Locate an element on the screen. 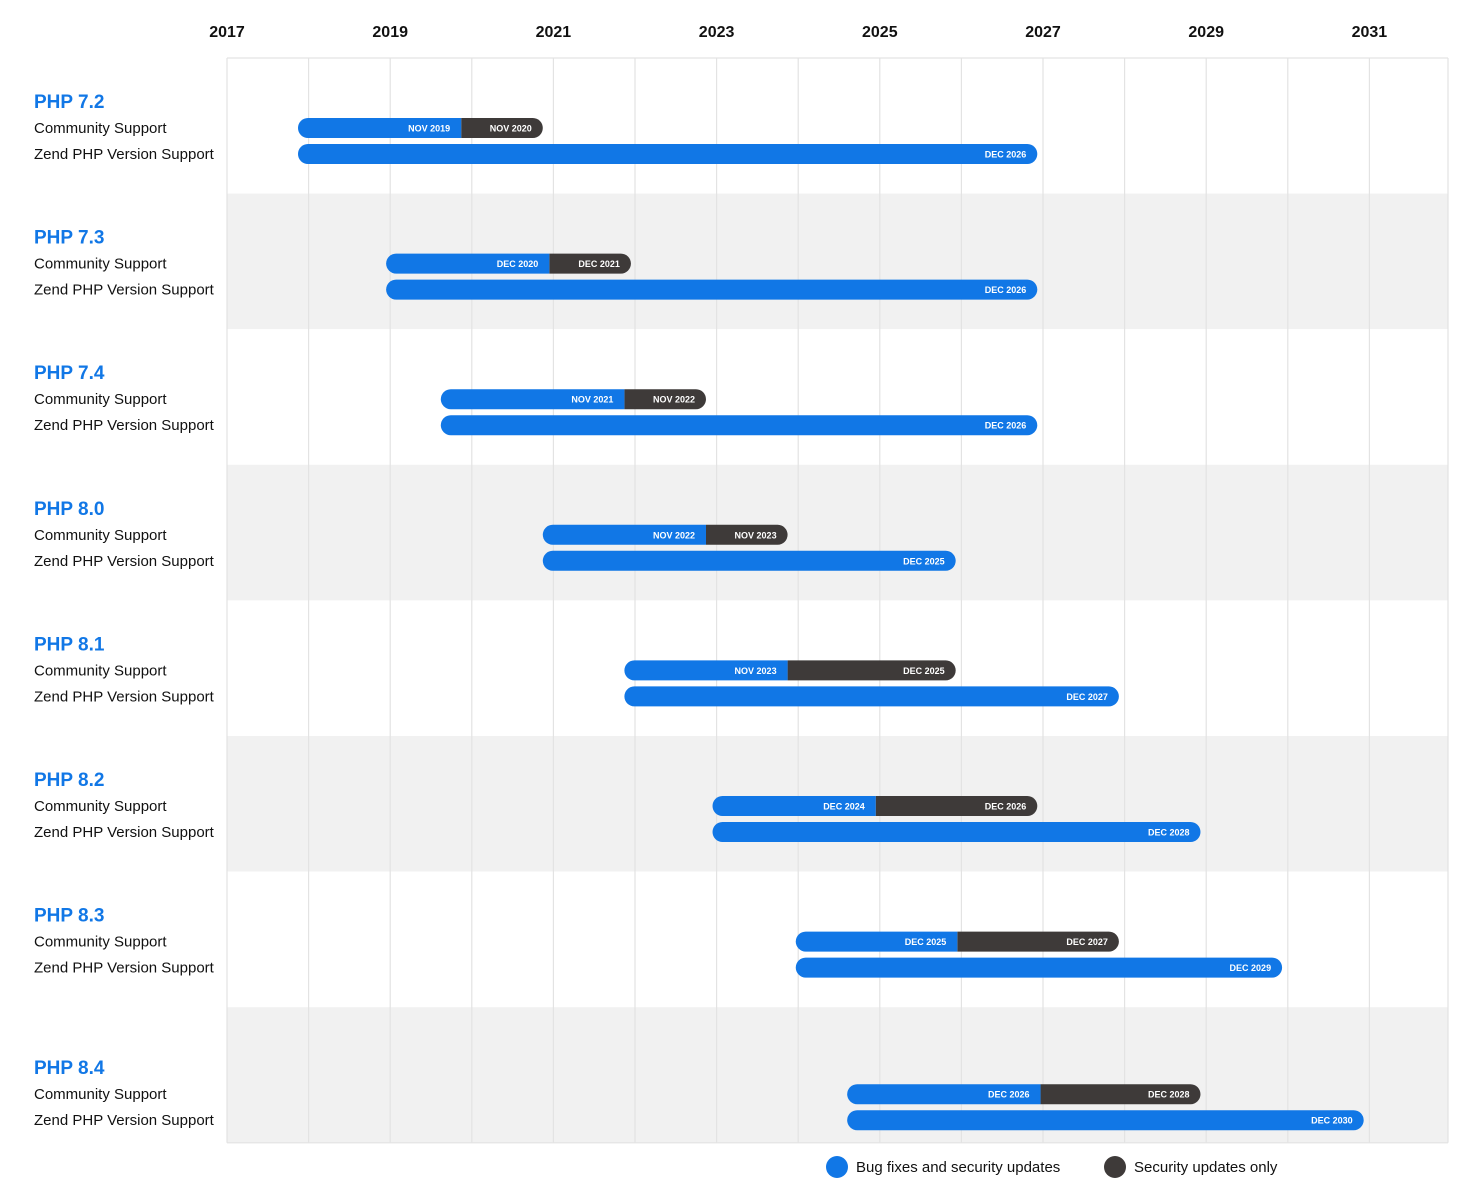 The image size is (1475, 1199). security-end-label: DEC 2021 is located at coordinates (599, 264).